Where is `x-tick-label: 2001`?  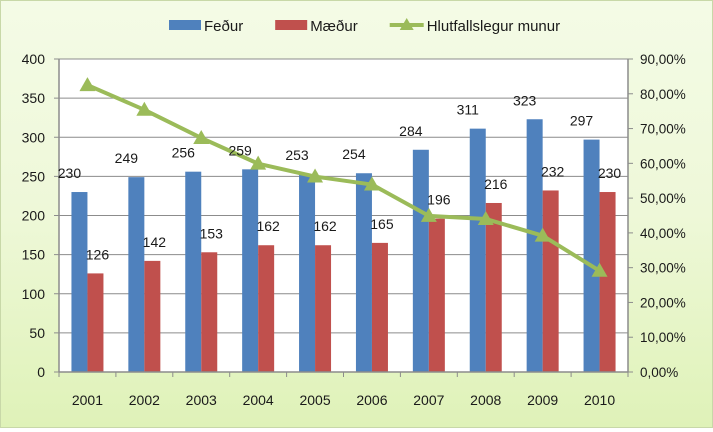 x-tick-label: 2001 is located at coordinates (87, 400).